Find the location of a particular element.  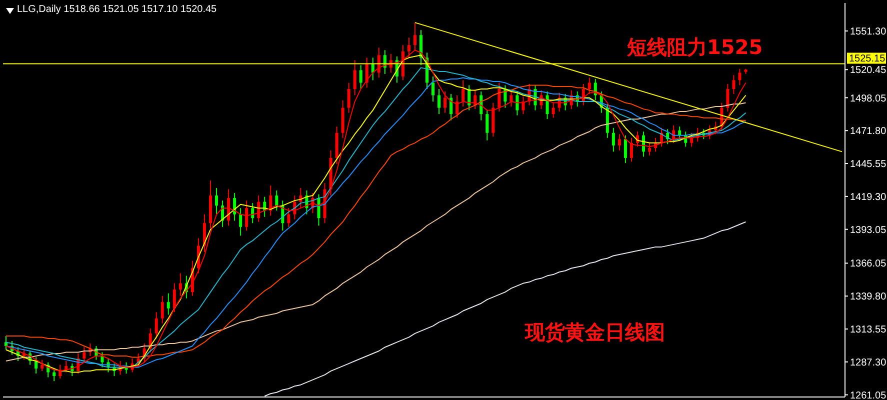

y-tick-label: 1287.30 is located at coordinates (868, 362).